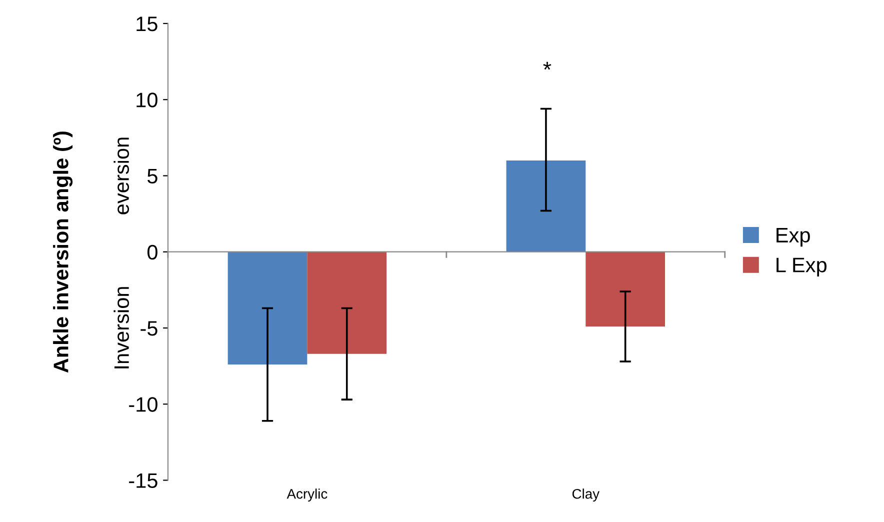  What do you see at coordinates (793, 237) in the screenshot?
I see `legend-label: Exp` at bounding box center [793, 237].